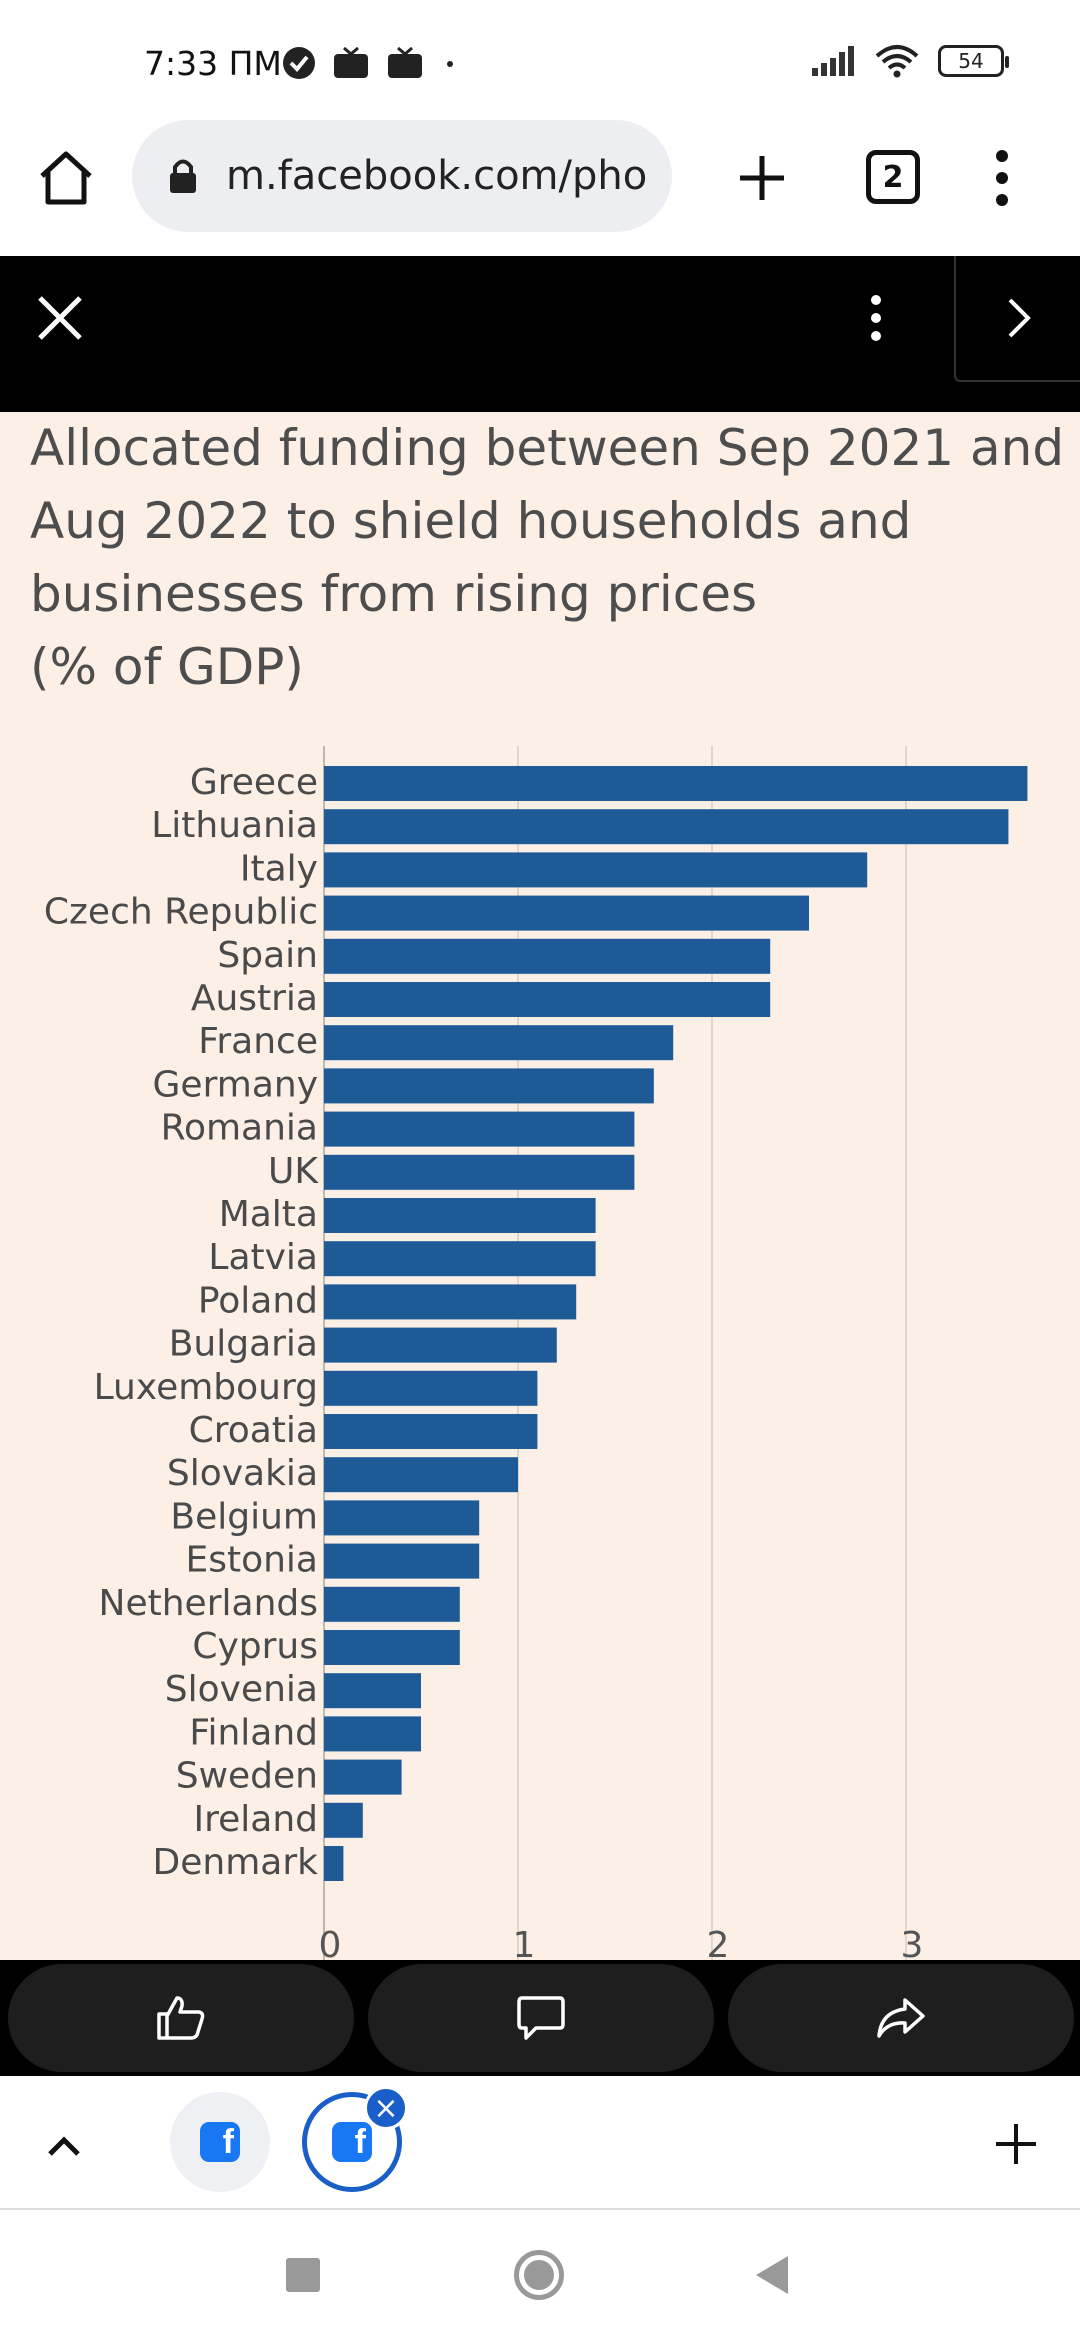 This screenshot has width=1080, height=2340. Describe the element at coordinates (254, 782) in the screenshot. I see `category-label: Greece` at that location.